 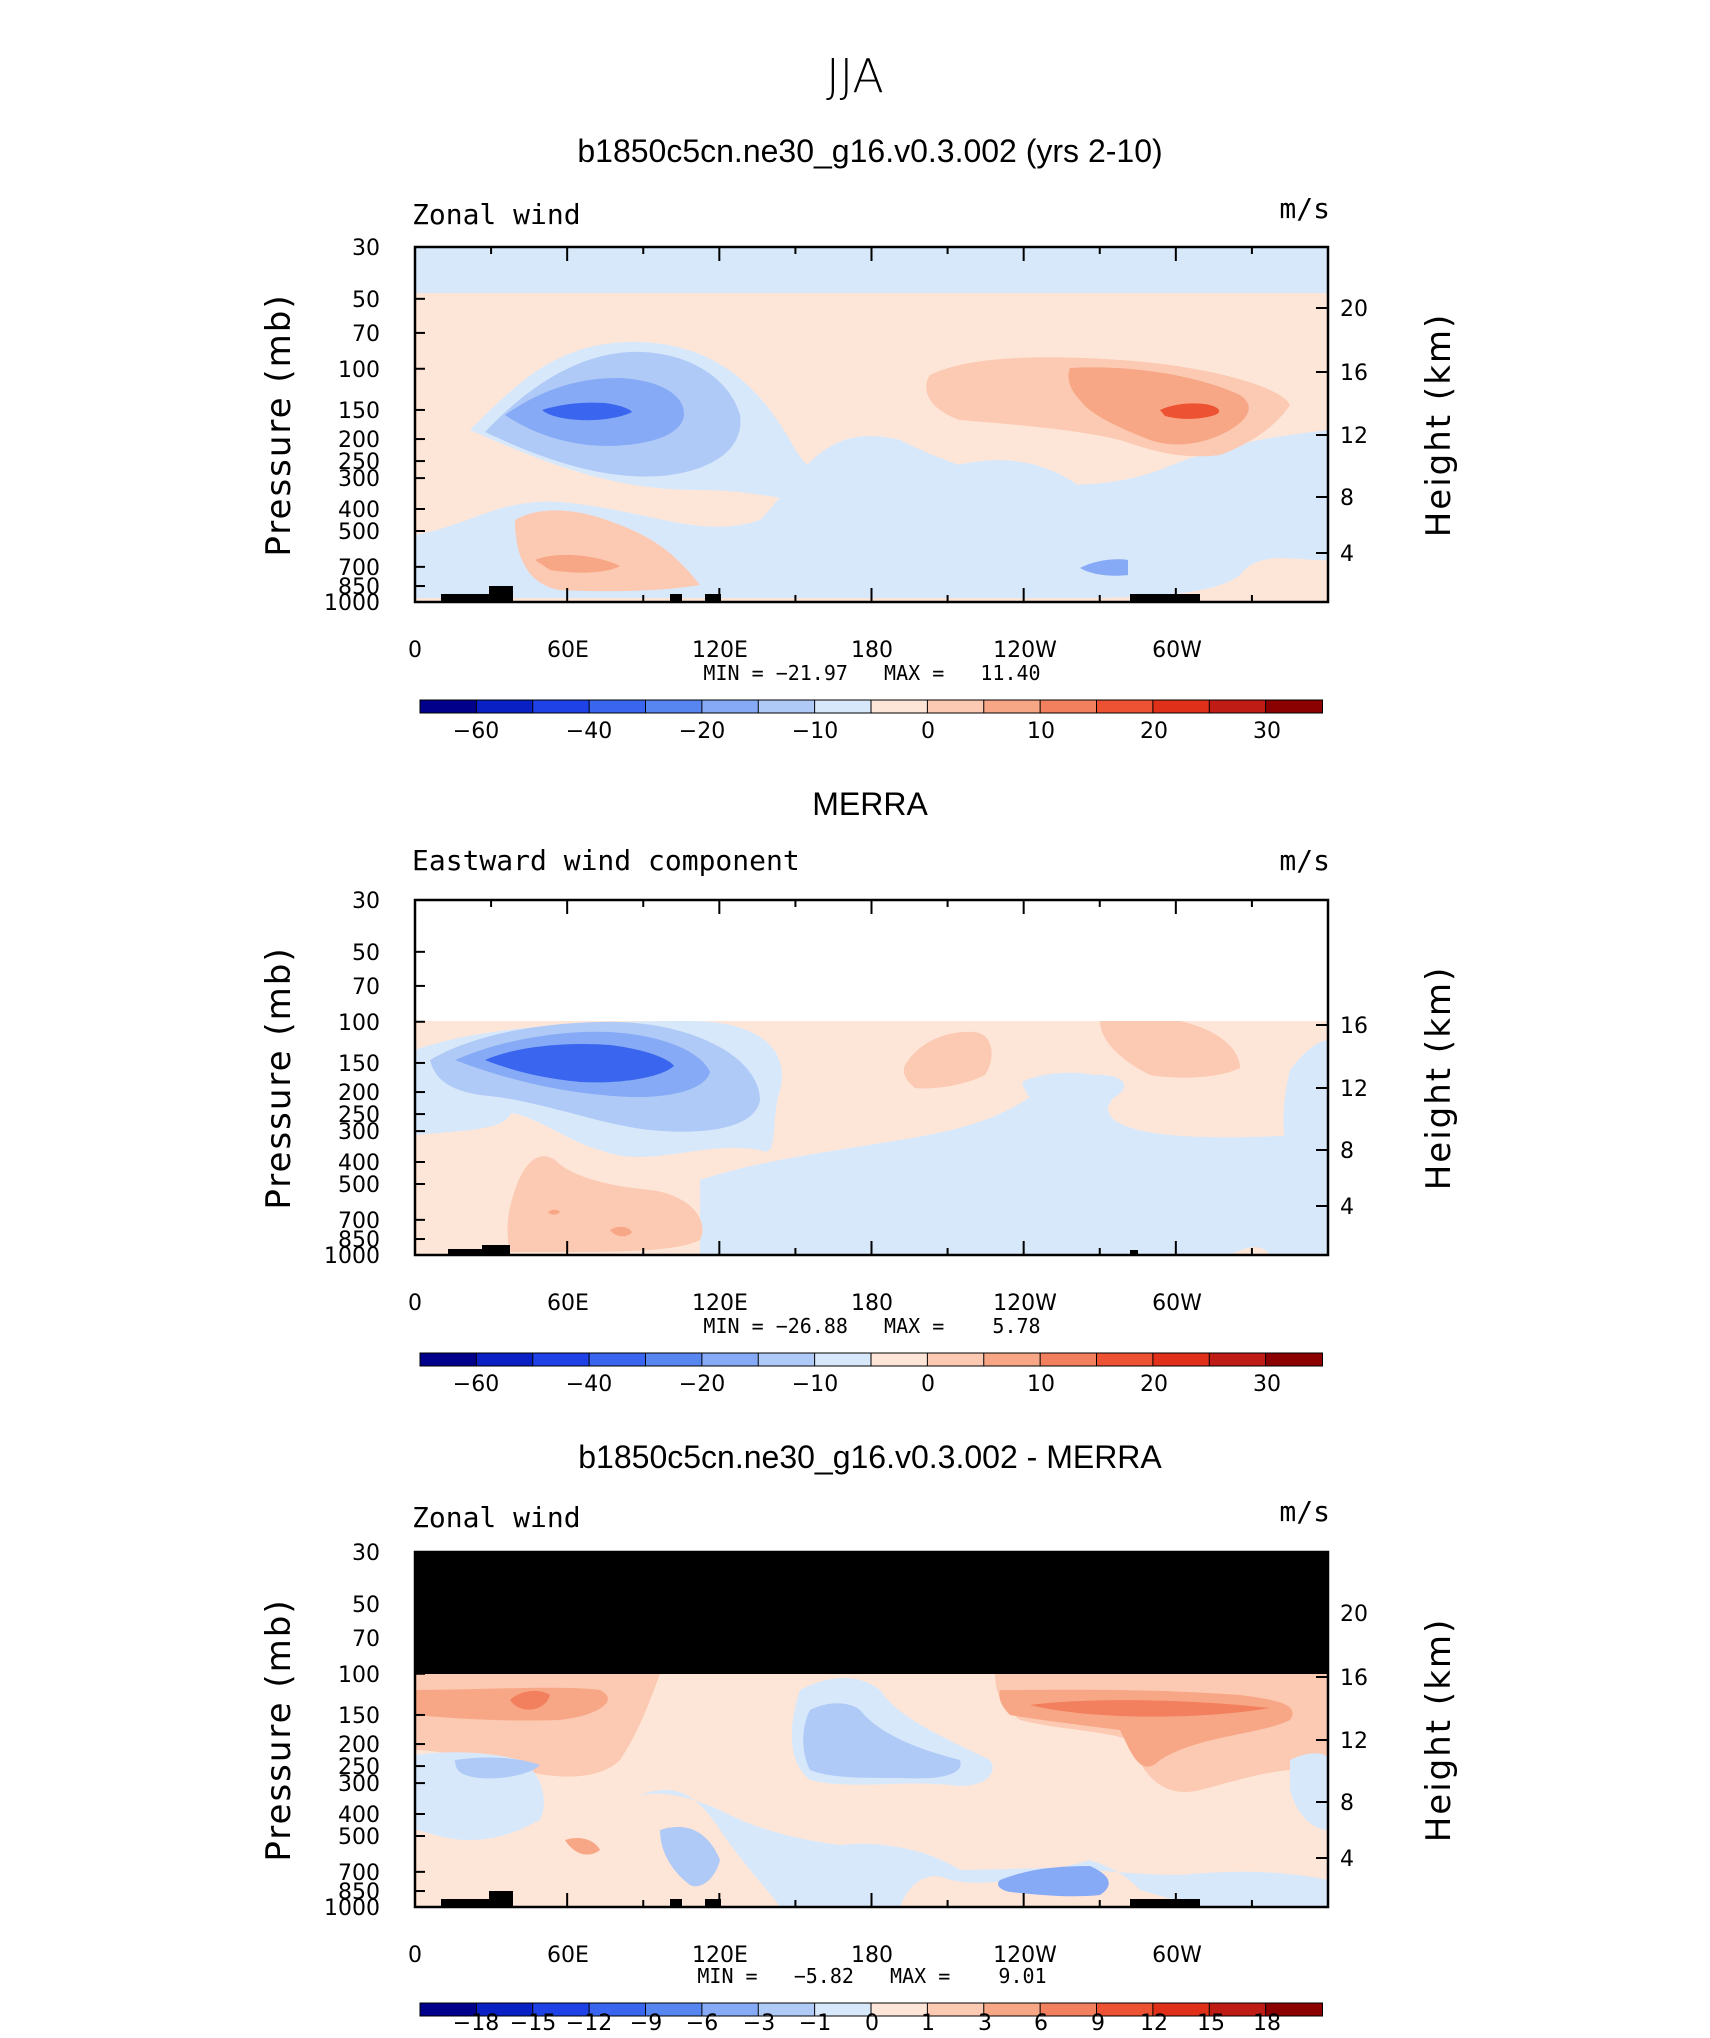 I want to click on plot-area, so click(x=871, y=1729).